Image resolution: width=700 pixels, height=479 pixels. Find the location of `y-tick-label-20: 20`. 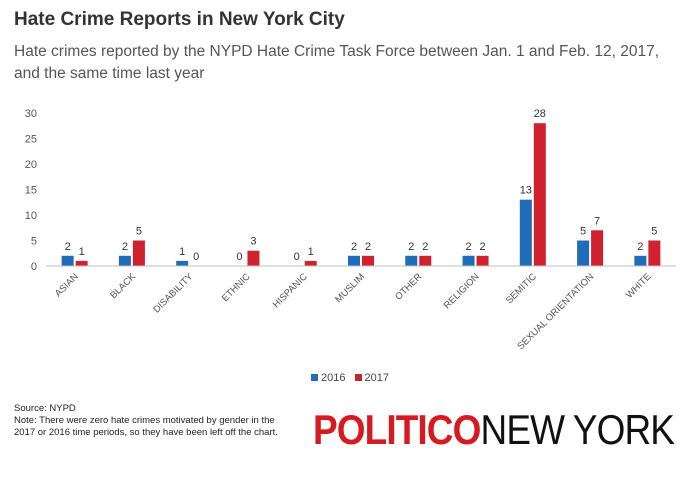

y-tick-label-20: 20 is located at coordinates (31, 165).